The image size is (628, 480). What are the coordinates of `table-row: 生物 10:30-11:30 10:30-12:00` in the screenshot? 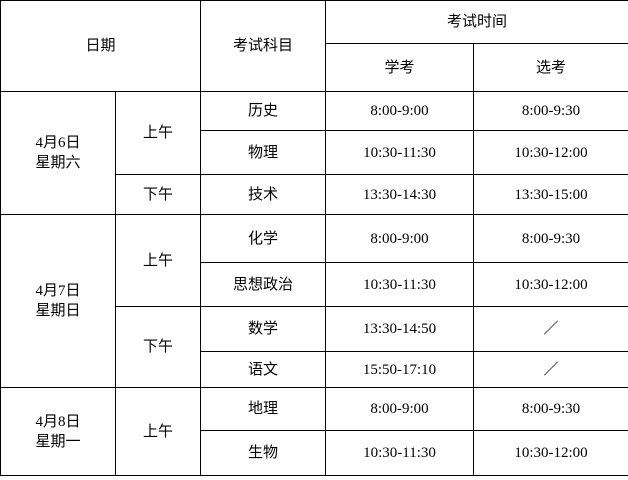 It's located at (314, 453).